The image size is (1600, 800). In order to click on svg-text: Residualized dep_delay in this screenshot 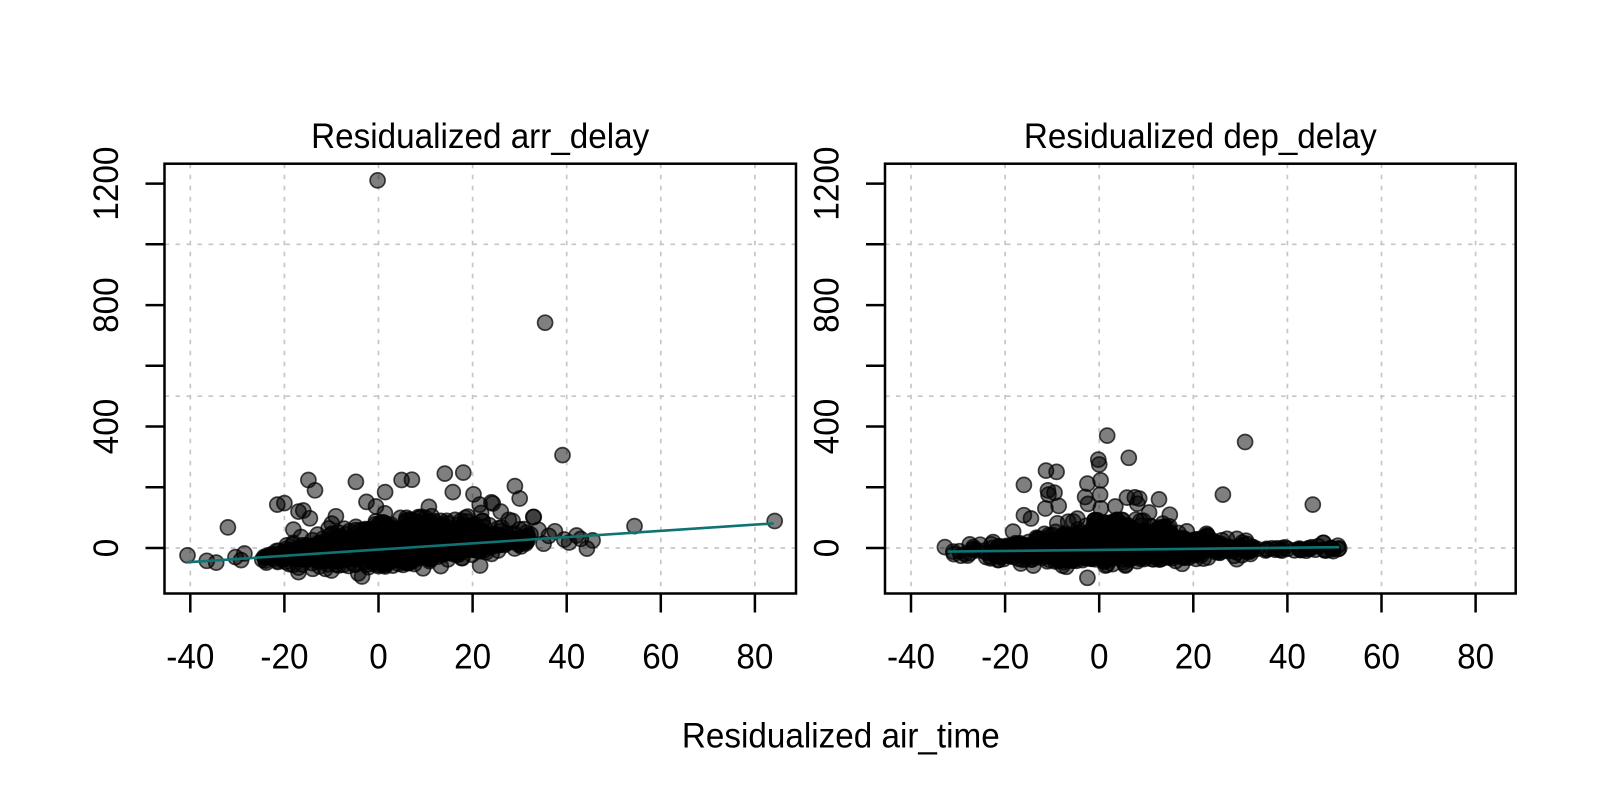, I will do `click(1200, 136)`.